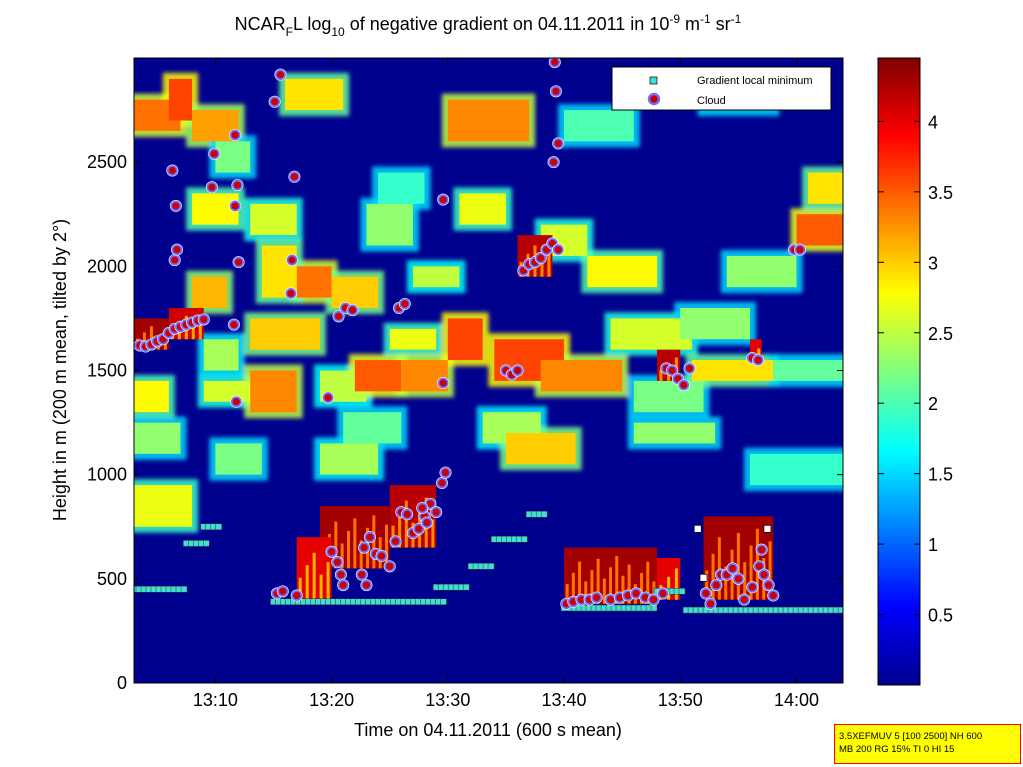 Image resolution: width=1023 pixels, height=767 pixels. What do you see at coordinates (107, 475) in the screenshot?
I see `y-tick-label: 1000` at bounding box center [107, 475].